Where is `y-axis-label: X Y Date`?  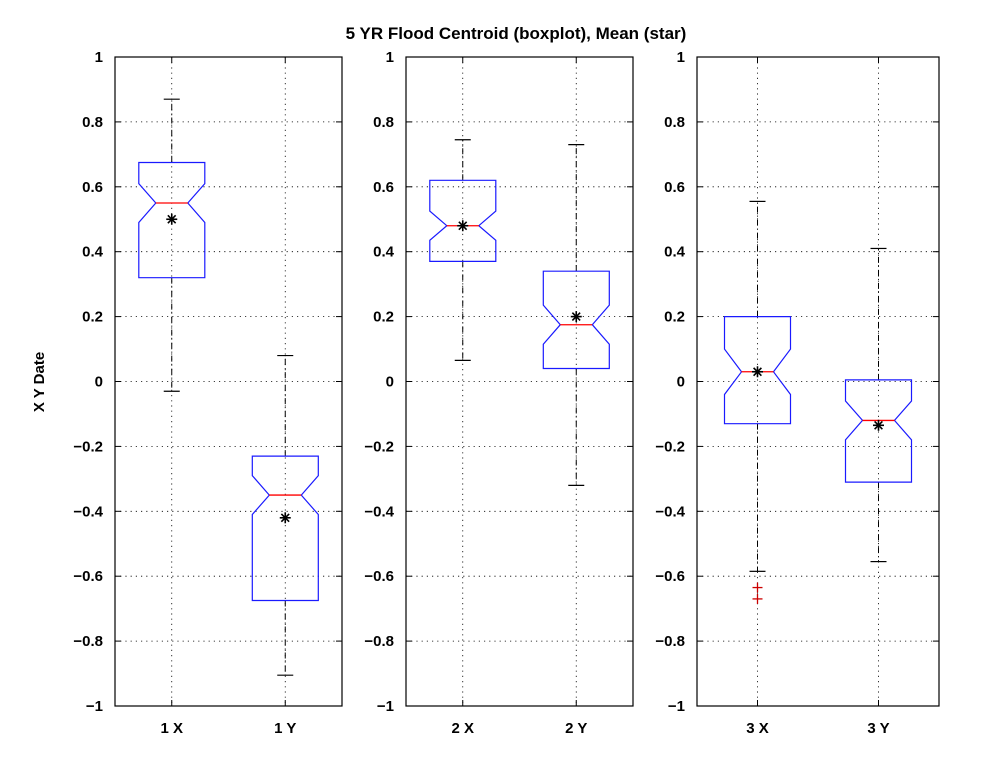 y-axis-label: X Y Date is located at coordinates (39, 382).